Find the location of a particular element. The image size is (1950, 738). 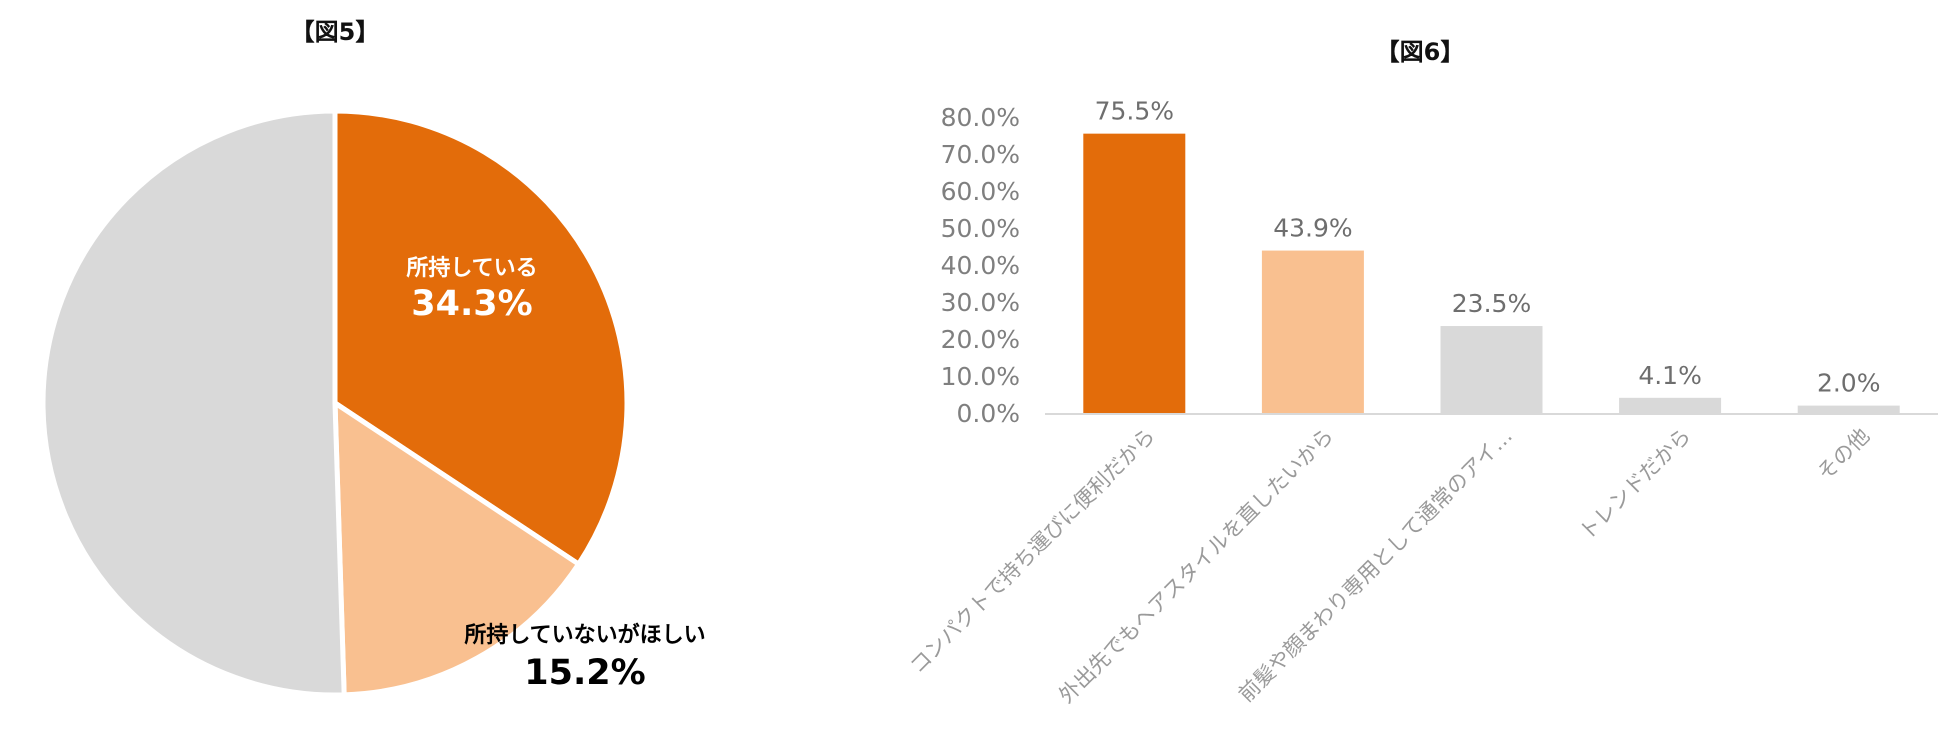

y-tick-label: 30.0% is located at coordinates (980, 302).